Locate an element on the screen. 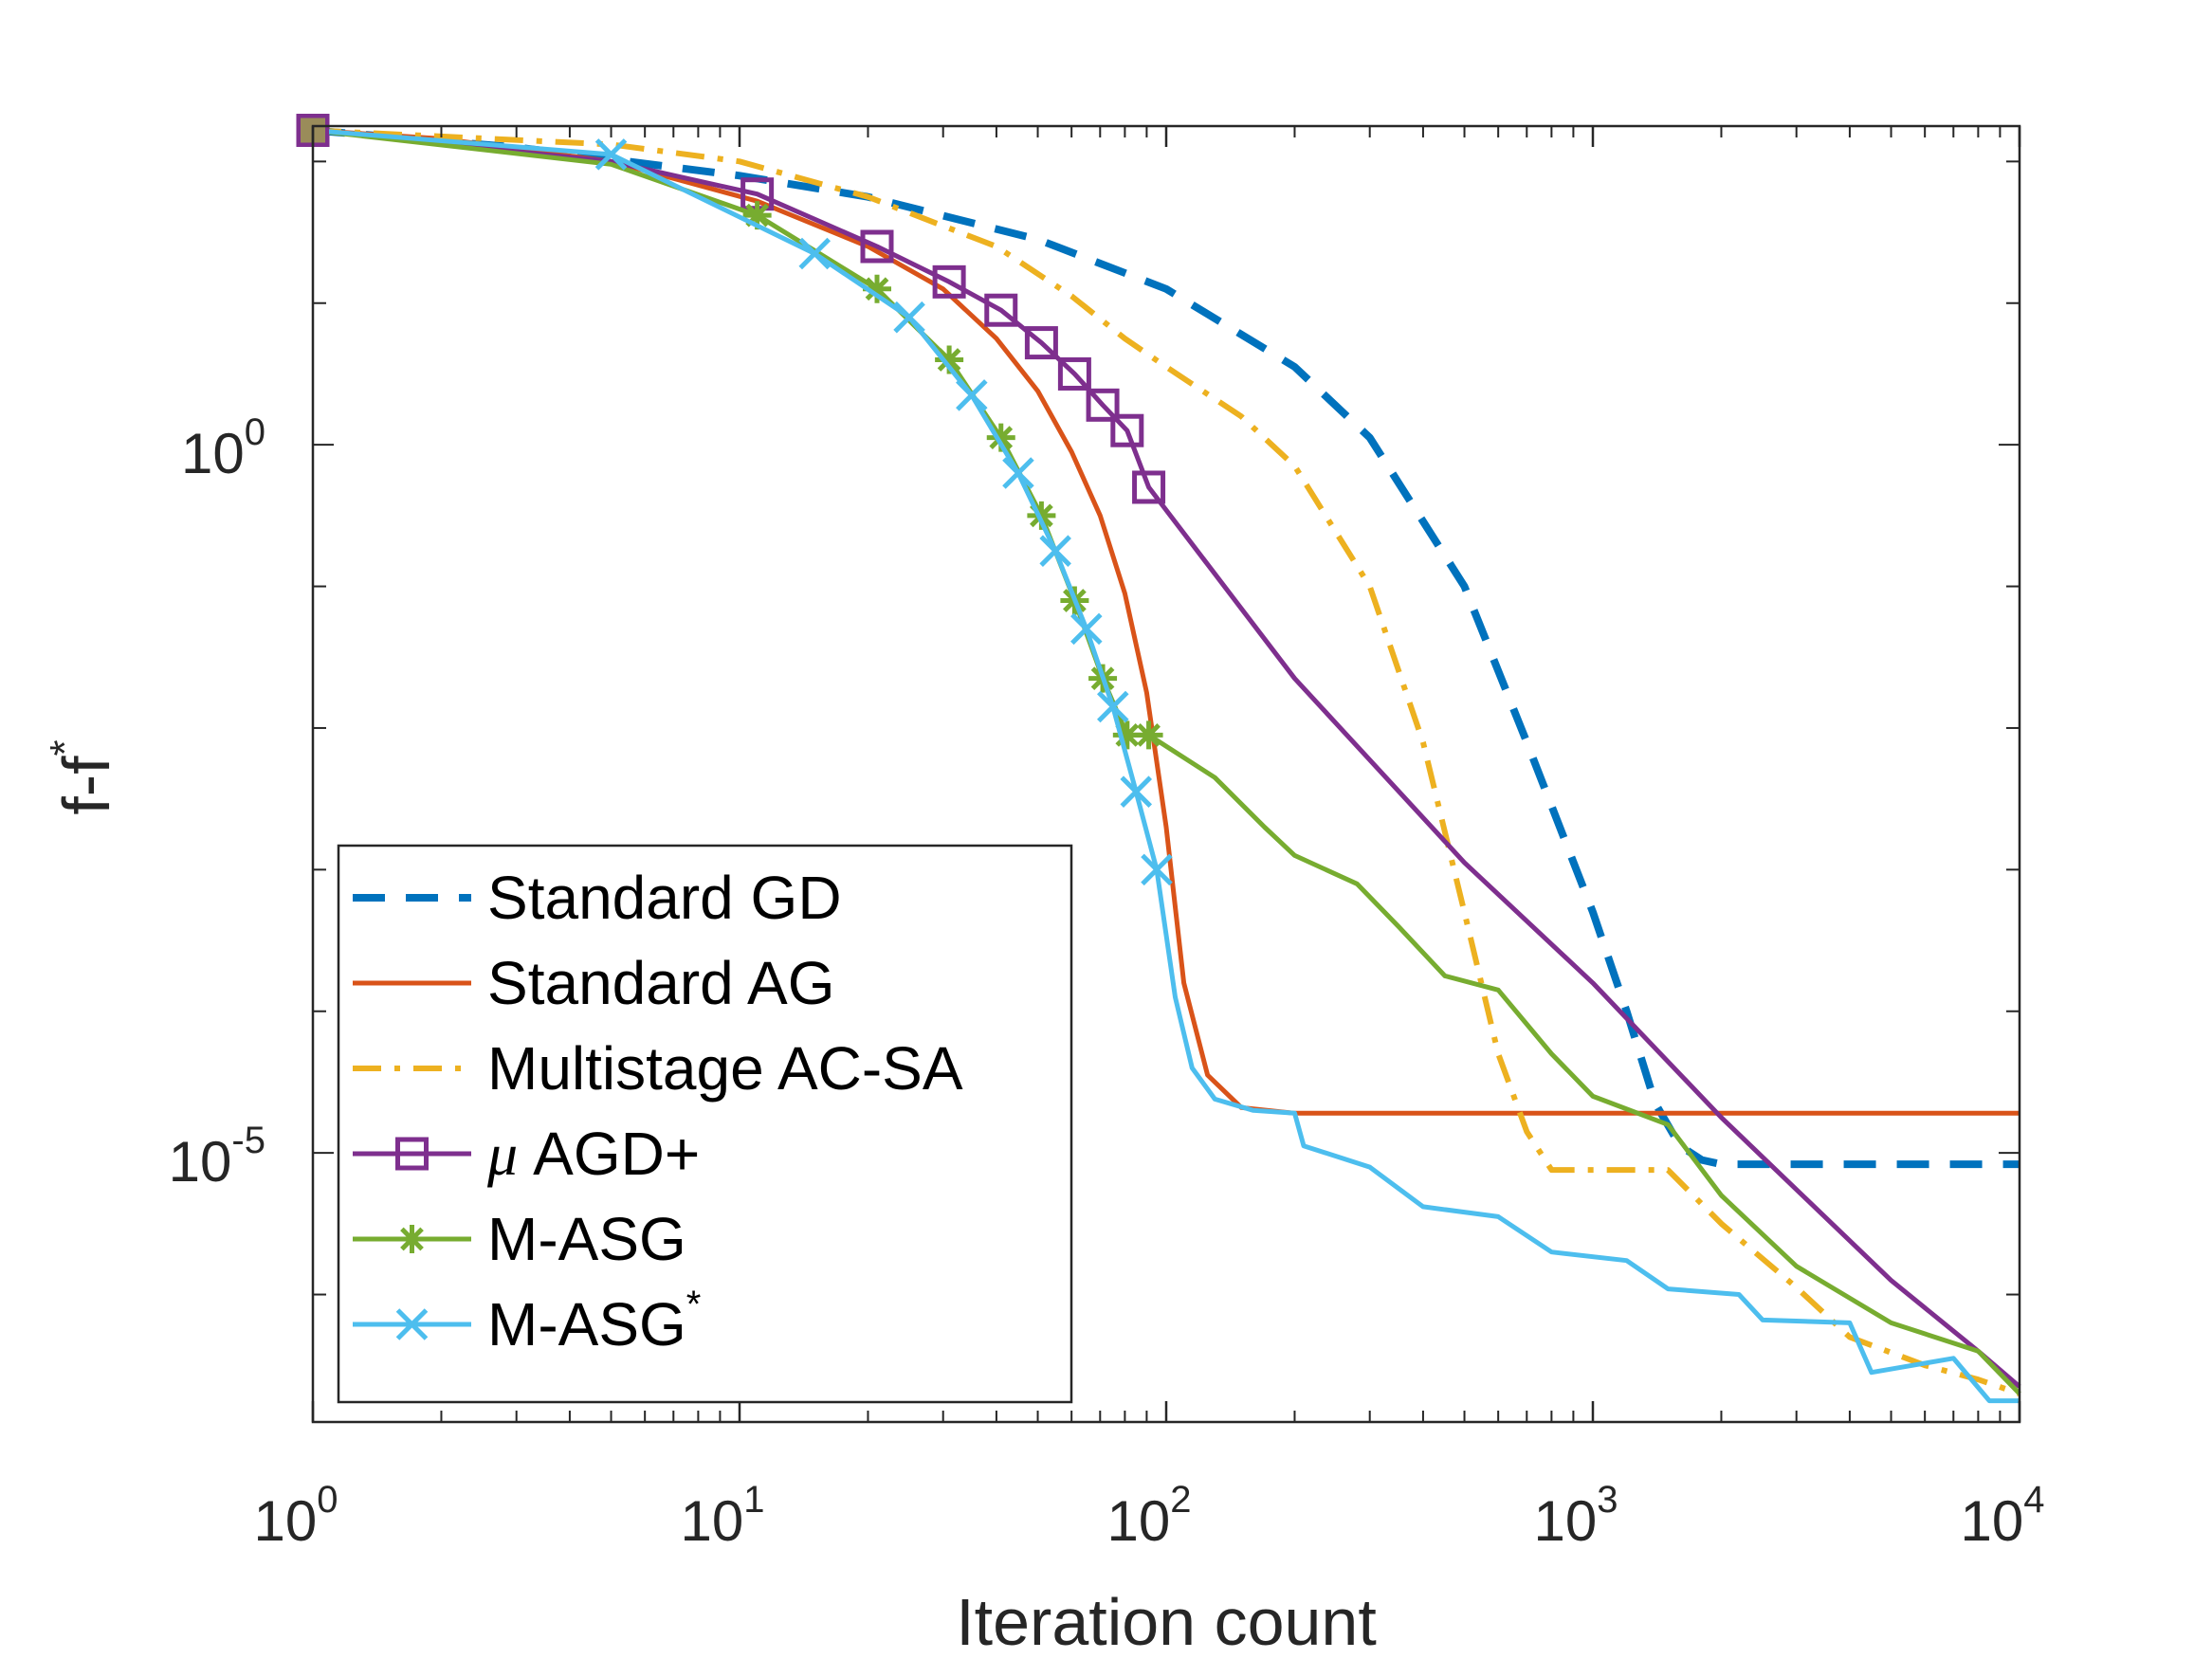  x-tick-label: 10³ is located at coordinates (1576, 1516).